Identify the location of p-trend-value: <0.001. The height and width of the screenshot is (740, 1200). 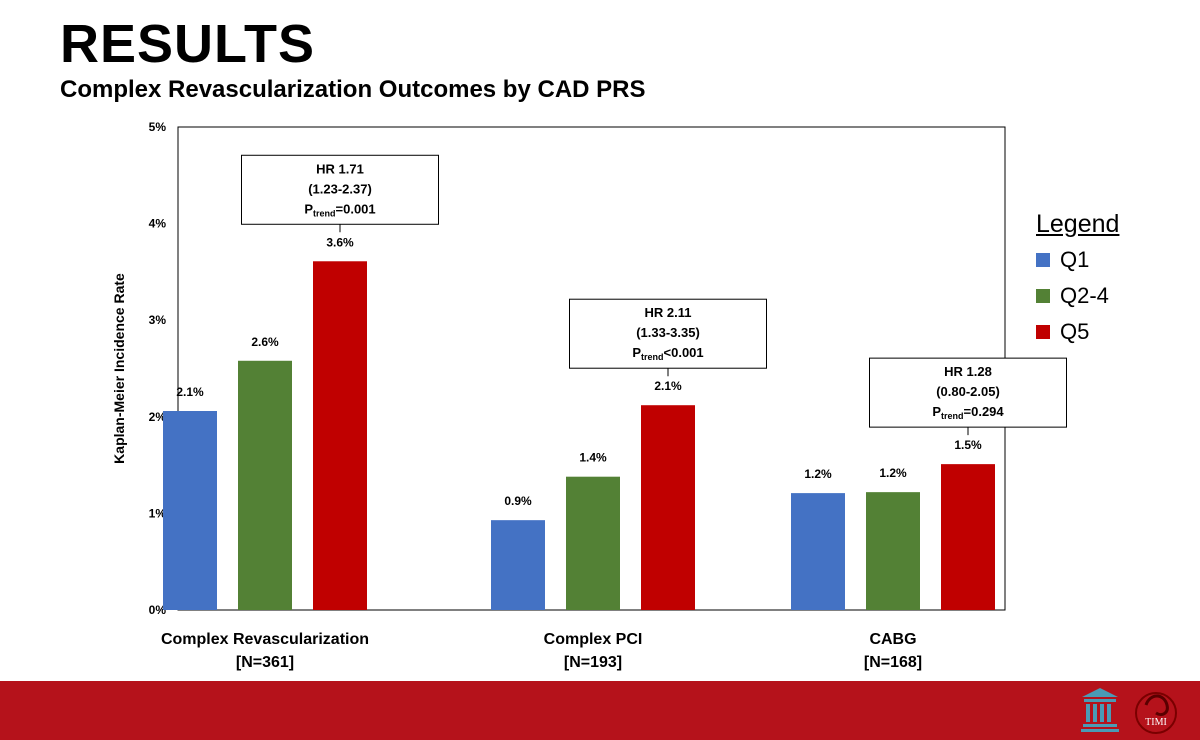
(684, 352).